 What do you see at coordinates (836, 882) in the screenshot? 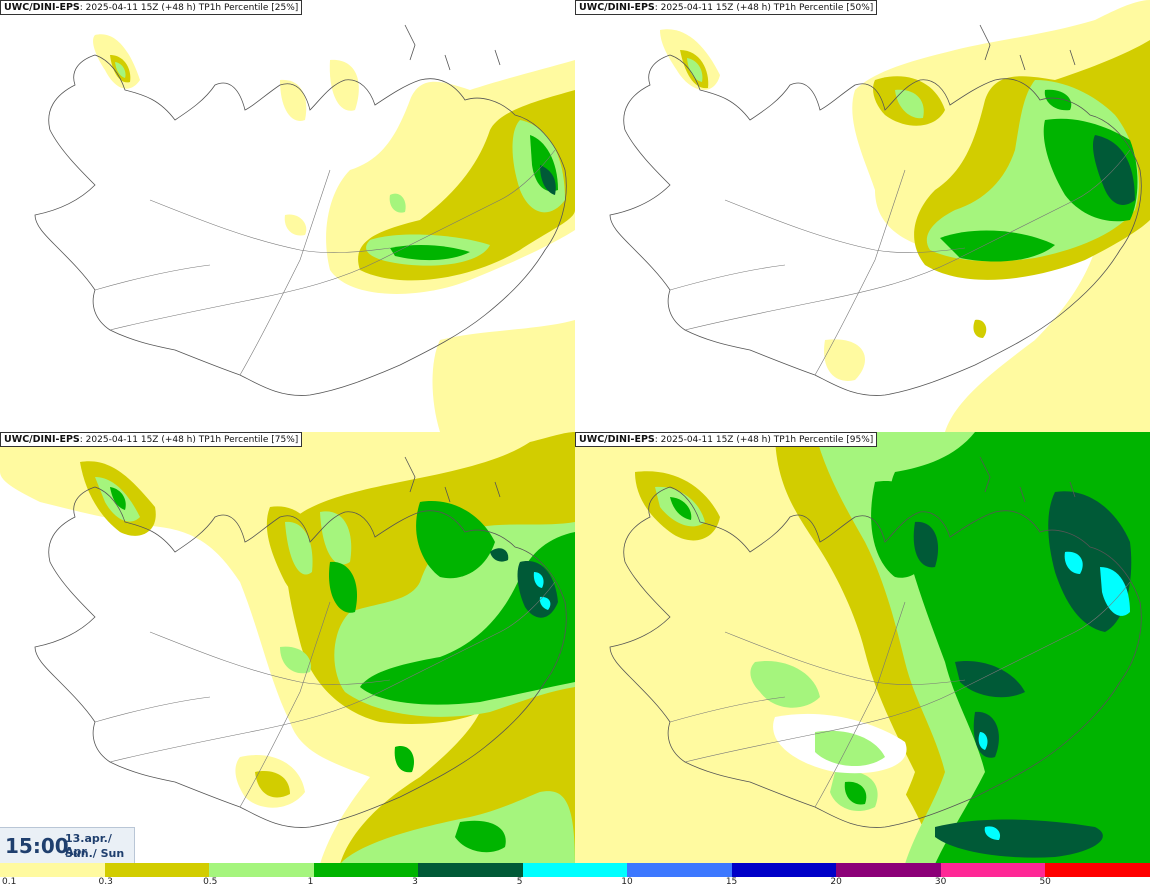
I see `legend-tick-label: 20` at bounding box center [836, 882].